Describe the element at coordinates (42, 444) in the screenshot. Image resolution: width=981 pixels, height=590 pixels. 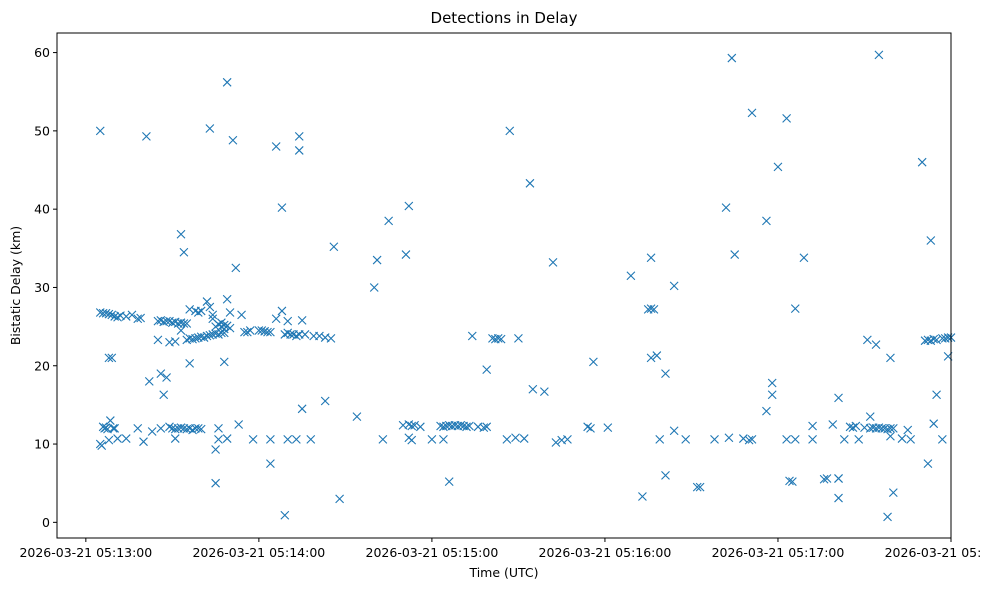
I see `y-tick-label: 10` at that location.